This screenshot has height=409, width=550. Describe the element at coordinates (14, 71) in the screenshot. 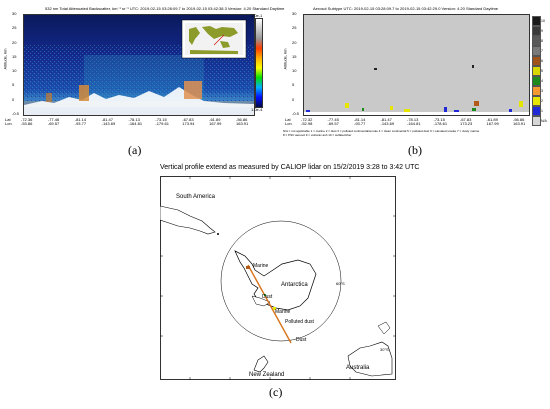

I see `panel-a-y-tick: 10` at that location.